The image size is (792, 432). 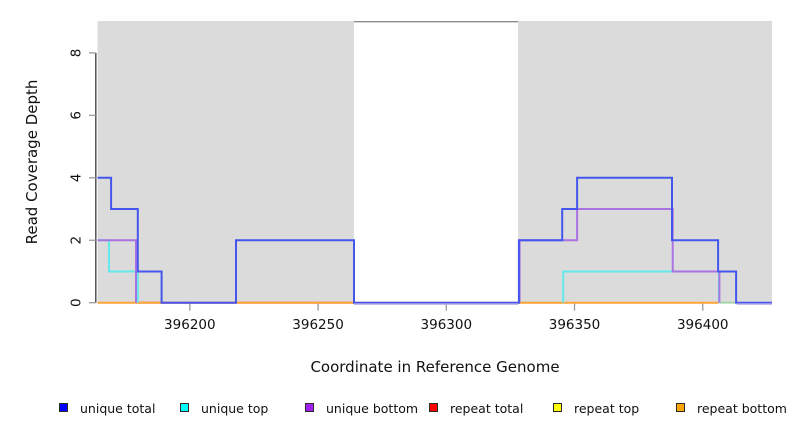 I want to click on legend-label: unique total, so click(x=118, y=408).